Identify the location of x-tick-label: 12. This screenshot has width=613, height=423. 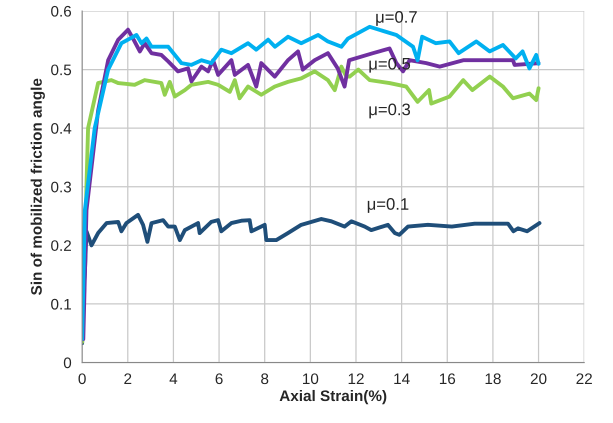
(356, 378).